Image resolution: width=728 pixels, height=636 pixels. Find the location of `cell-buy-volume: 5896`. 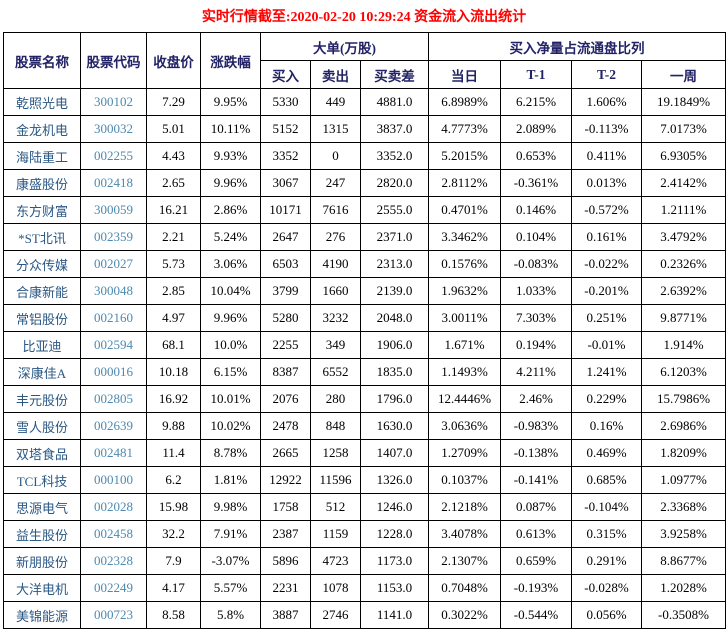

cell-buy-volume: 5896 is located at coordinates (285, 561).